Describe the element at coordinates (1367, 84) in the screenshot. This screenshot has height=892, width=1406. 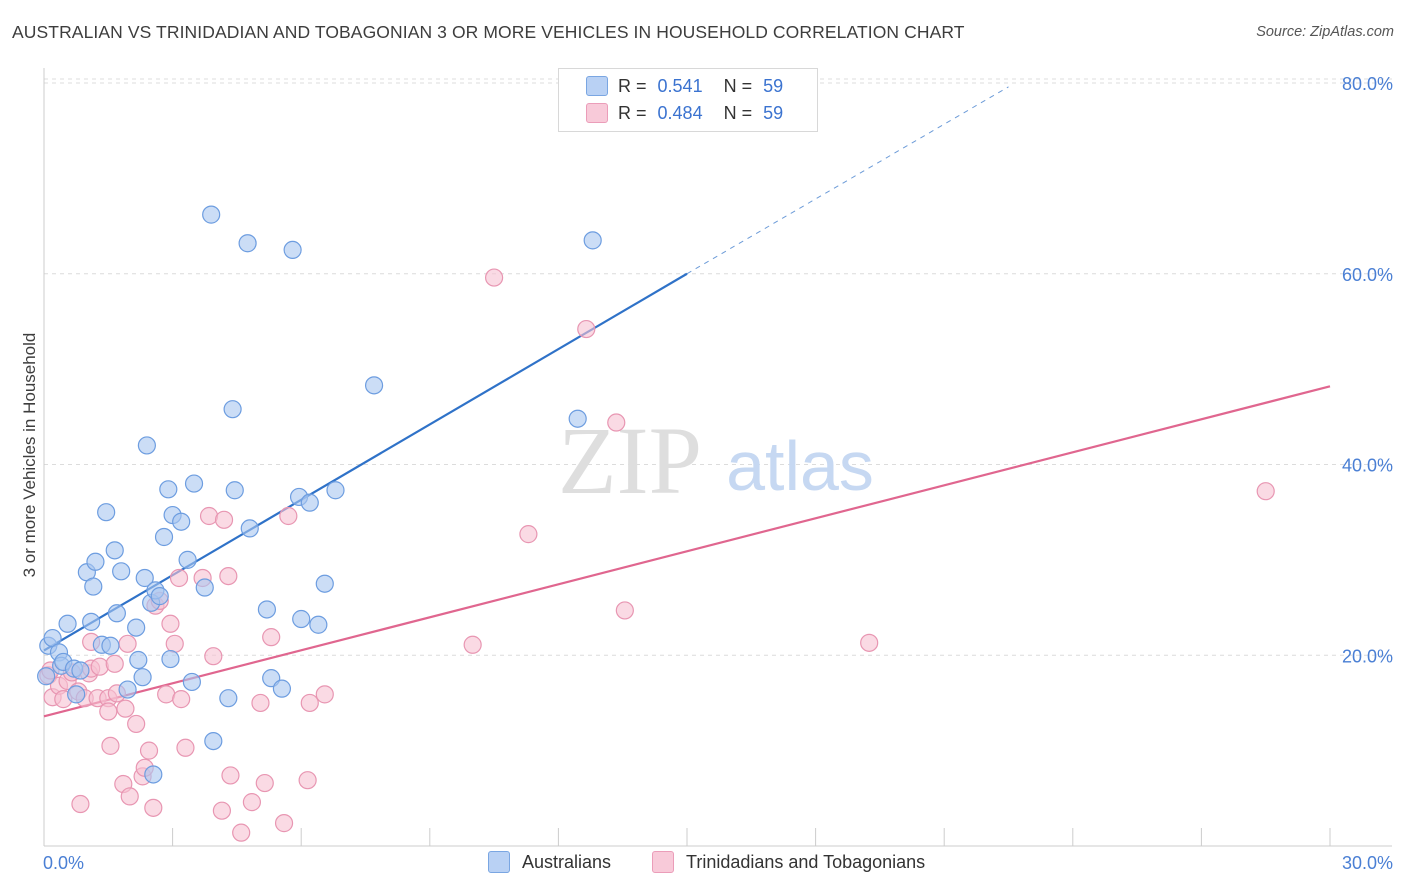
I see `y-tick-label: 80.0%` at that location.